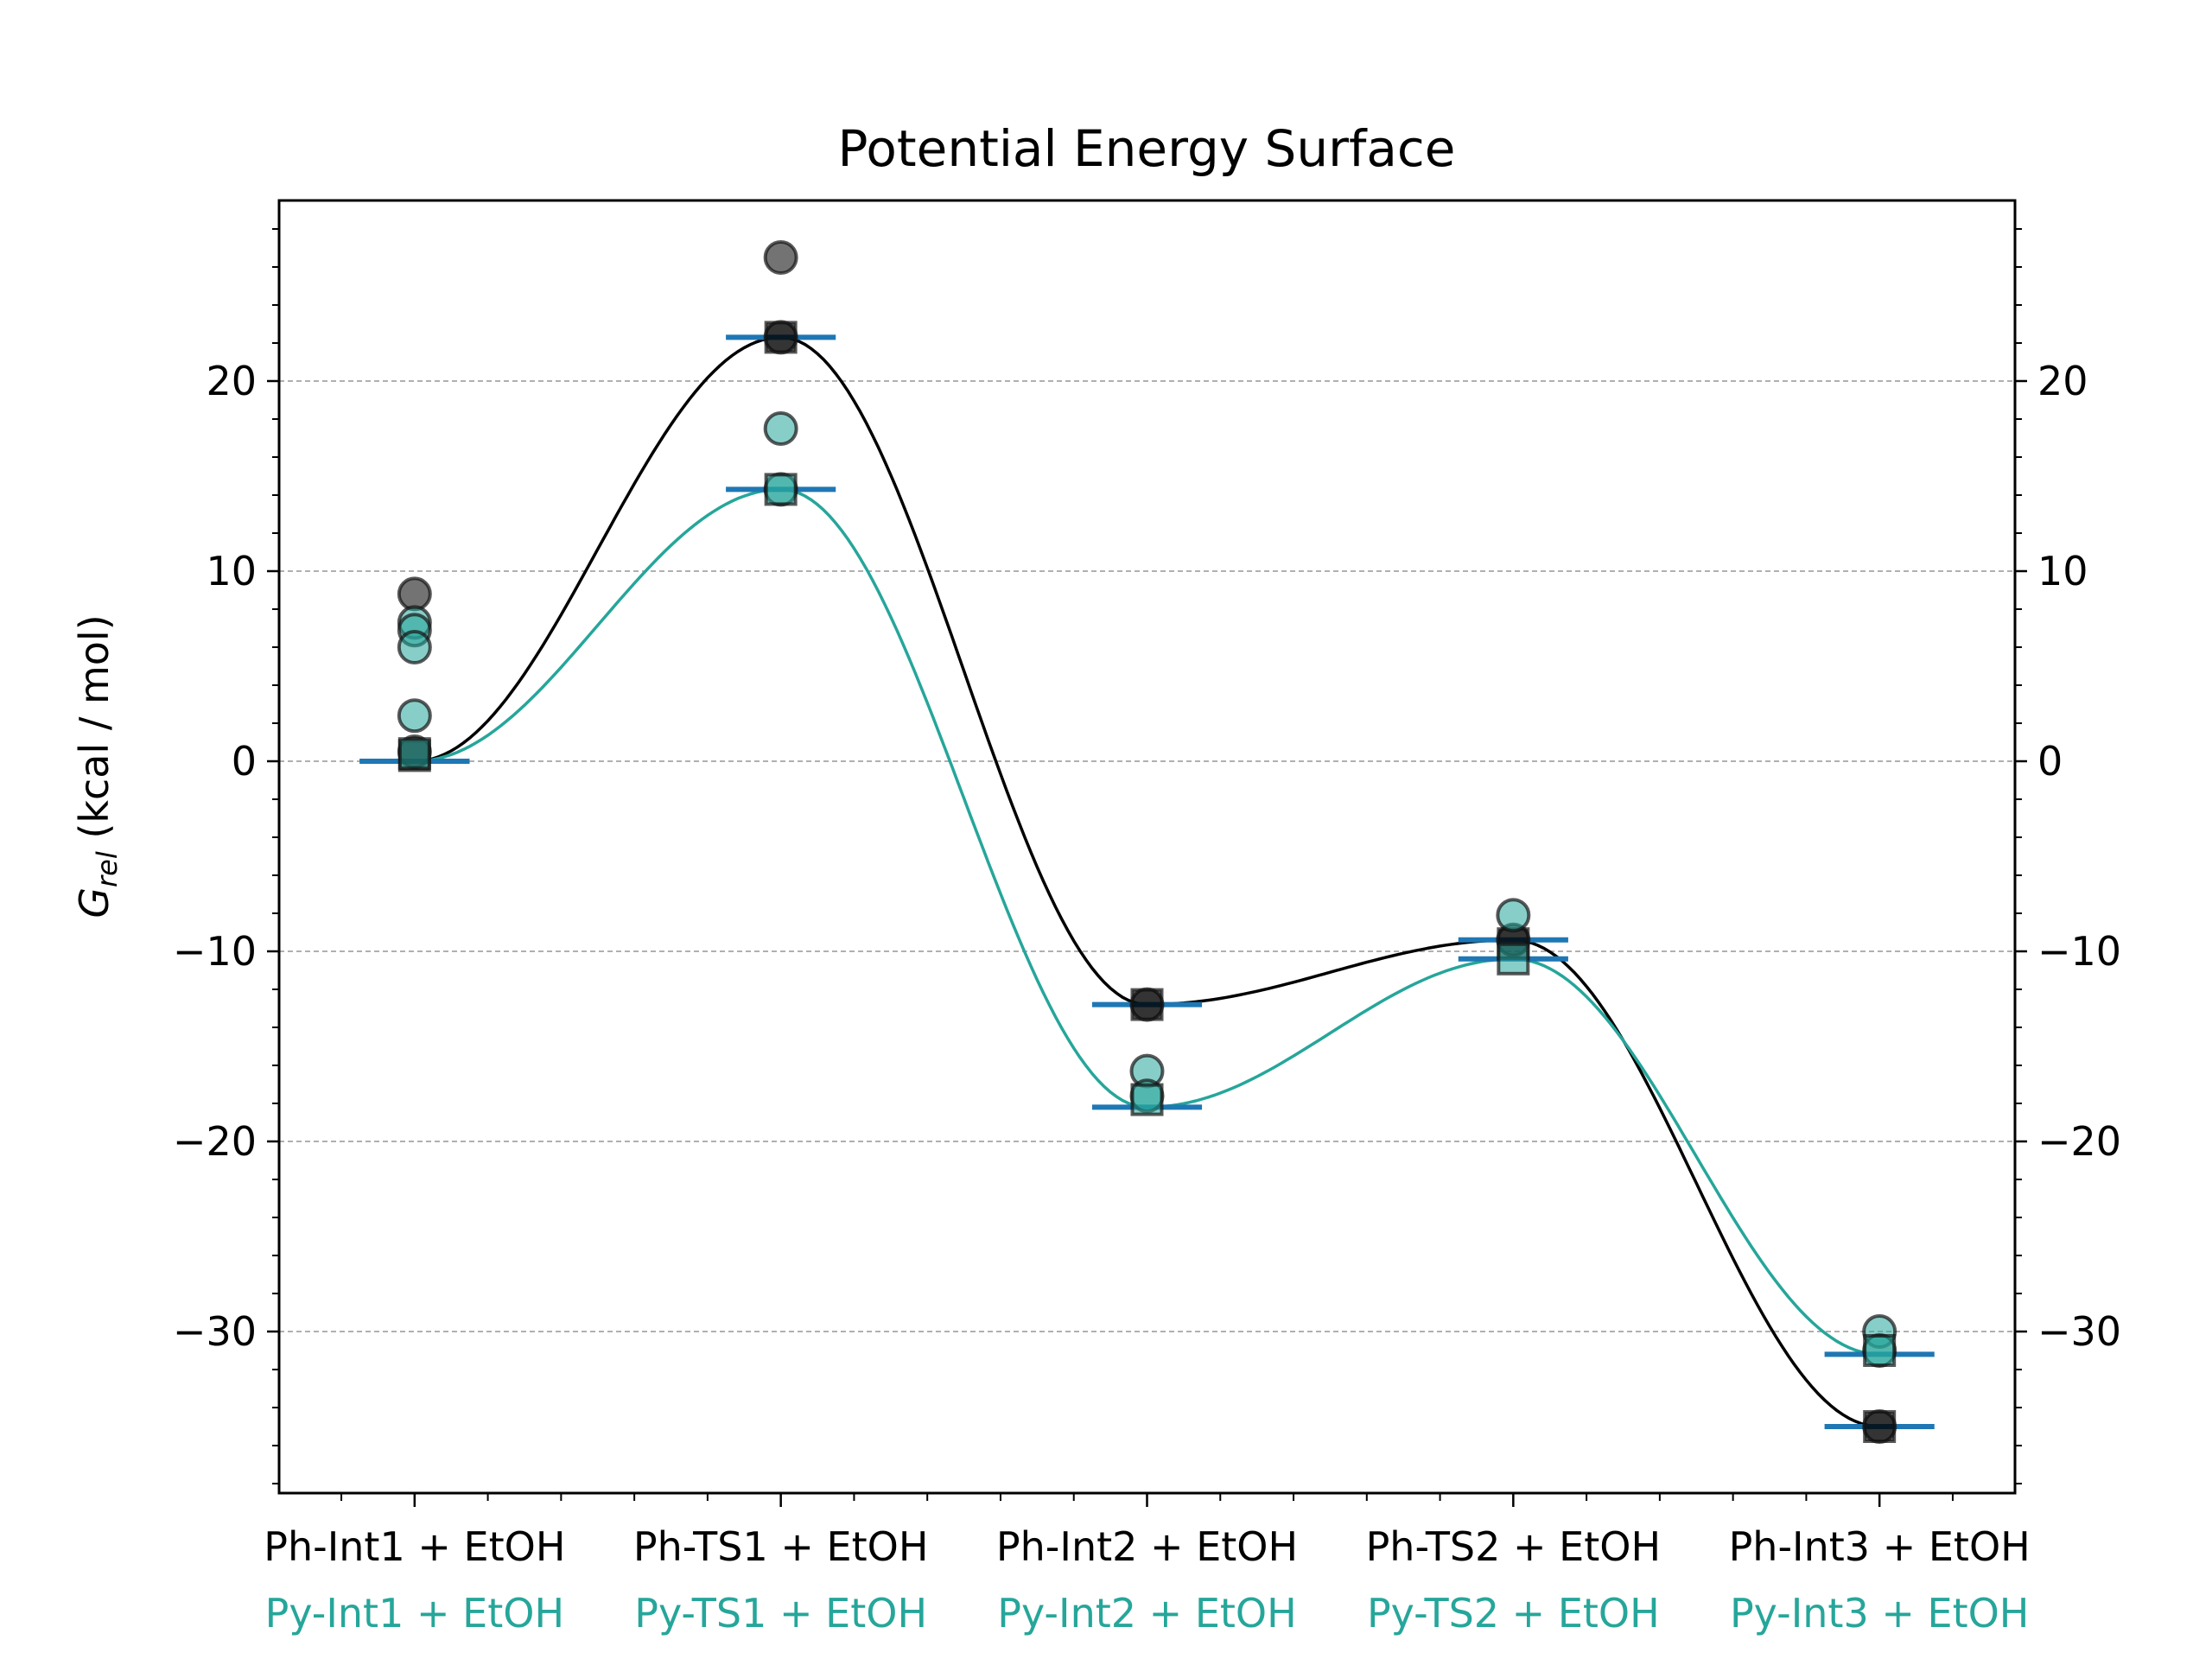 The width and height of the screenshot is (2212, 1659). What do you see at coordinates (2062, 571) in the screenshot?
I see `y-tick-label-right: 10` at bounding box center [2062, 571].